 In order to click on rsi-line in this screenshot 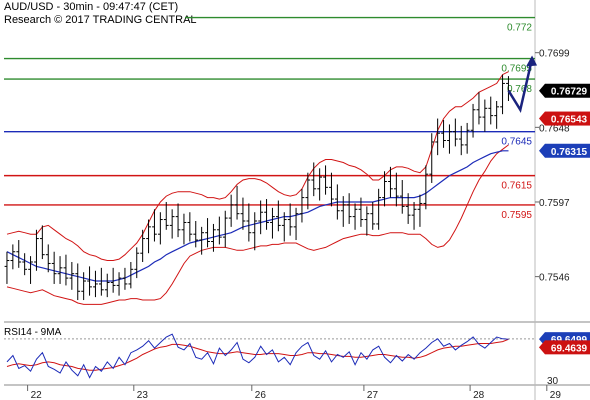, I will do `click(257, 356)`.